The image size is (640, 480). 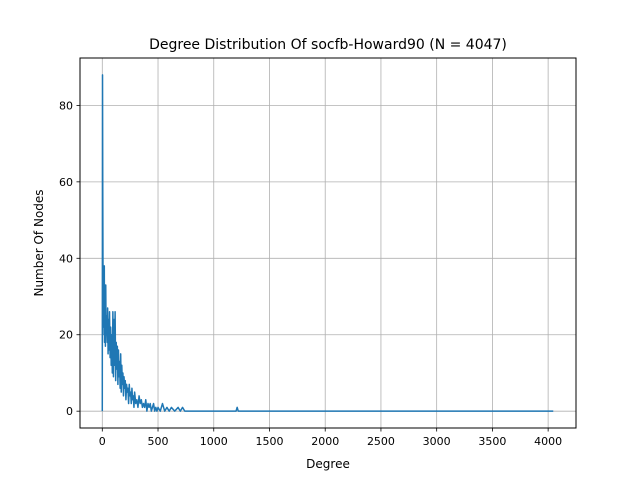 I want to click on y-tick-label: 0, so click(x=69, y=411).